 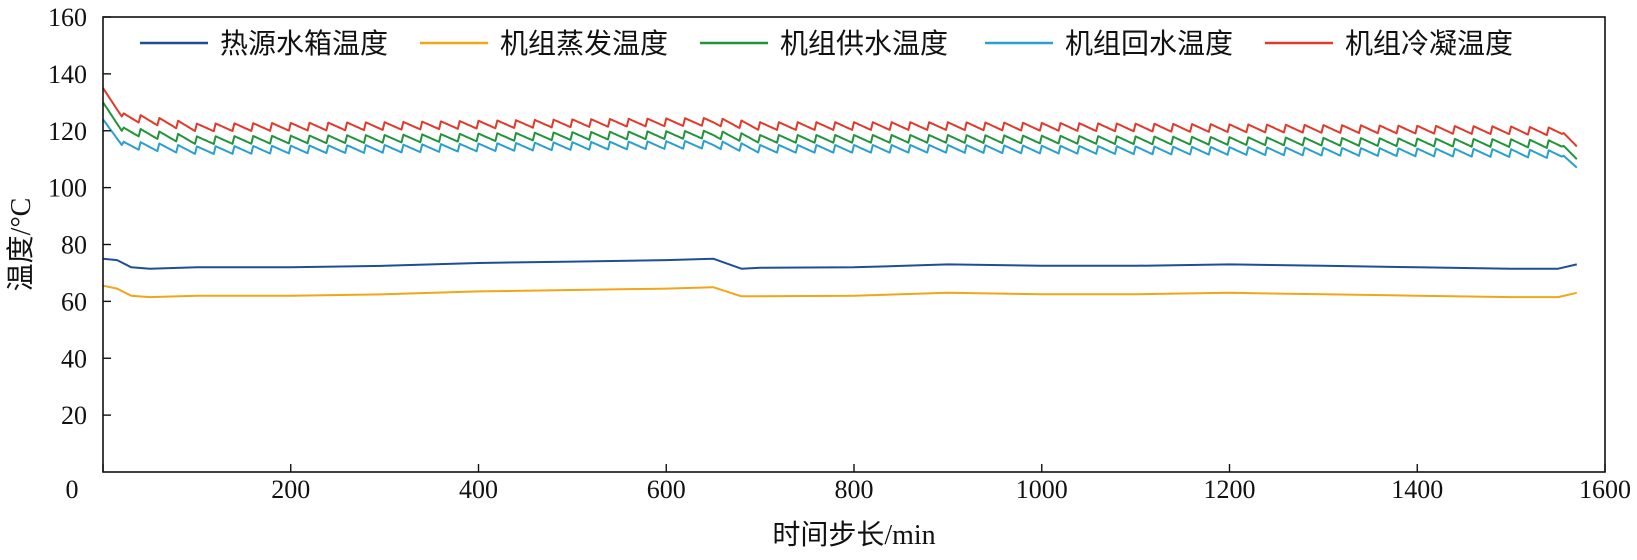 What do you see at coordinates (74, 245) in the screenshot?
I see `y-tick-label: 80` at bounding box center [74, 245].